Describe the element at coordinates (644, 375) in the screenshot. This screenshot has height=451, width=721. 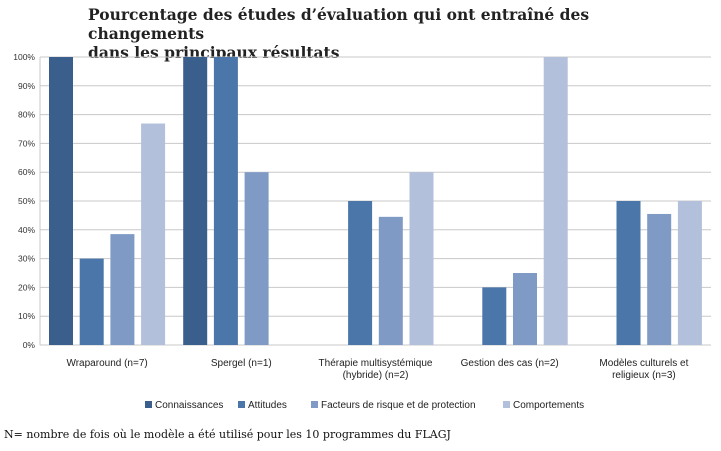
I see `x-category-label: religieux (n=3)` at that location.